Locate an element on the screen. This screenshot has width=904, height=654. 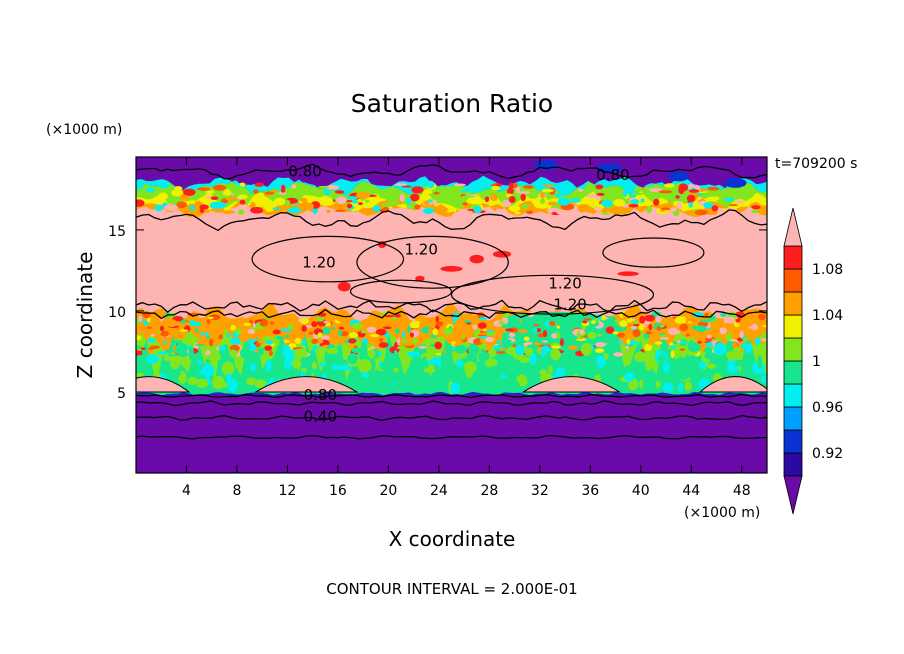
contour-label: 1.20 is located at coordinates (318, 262).